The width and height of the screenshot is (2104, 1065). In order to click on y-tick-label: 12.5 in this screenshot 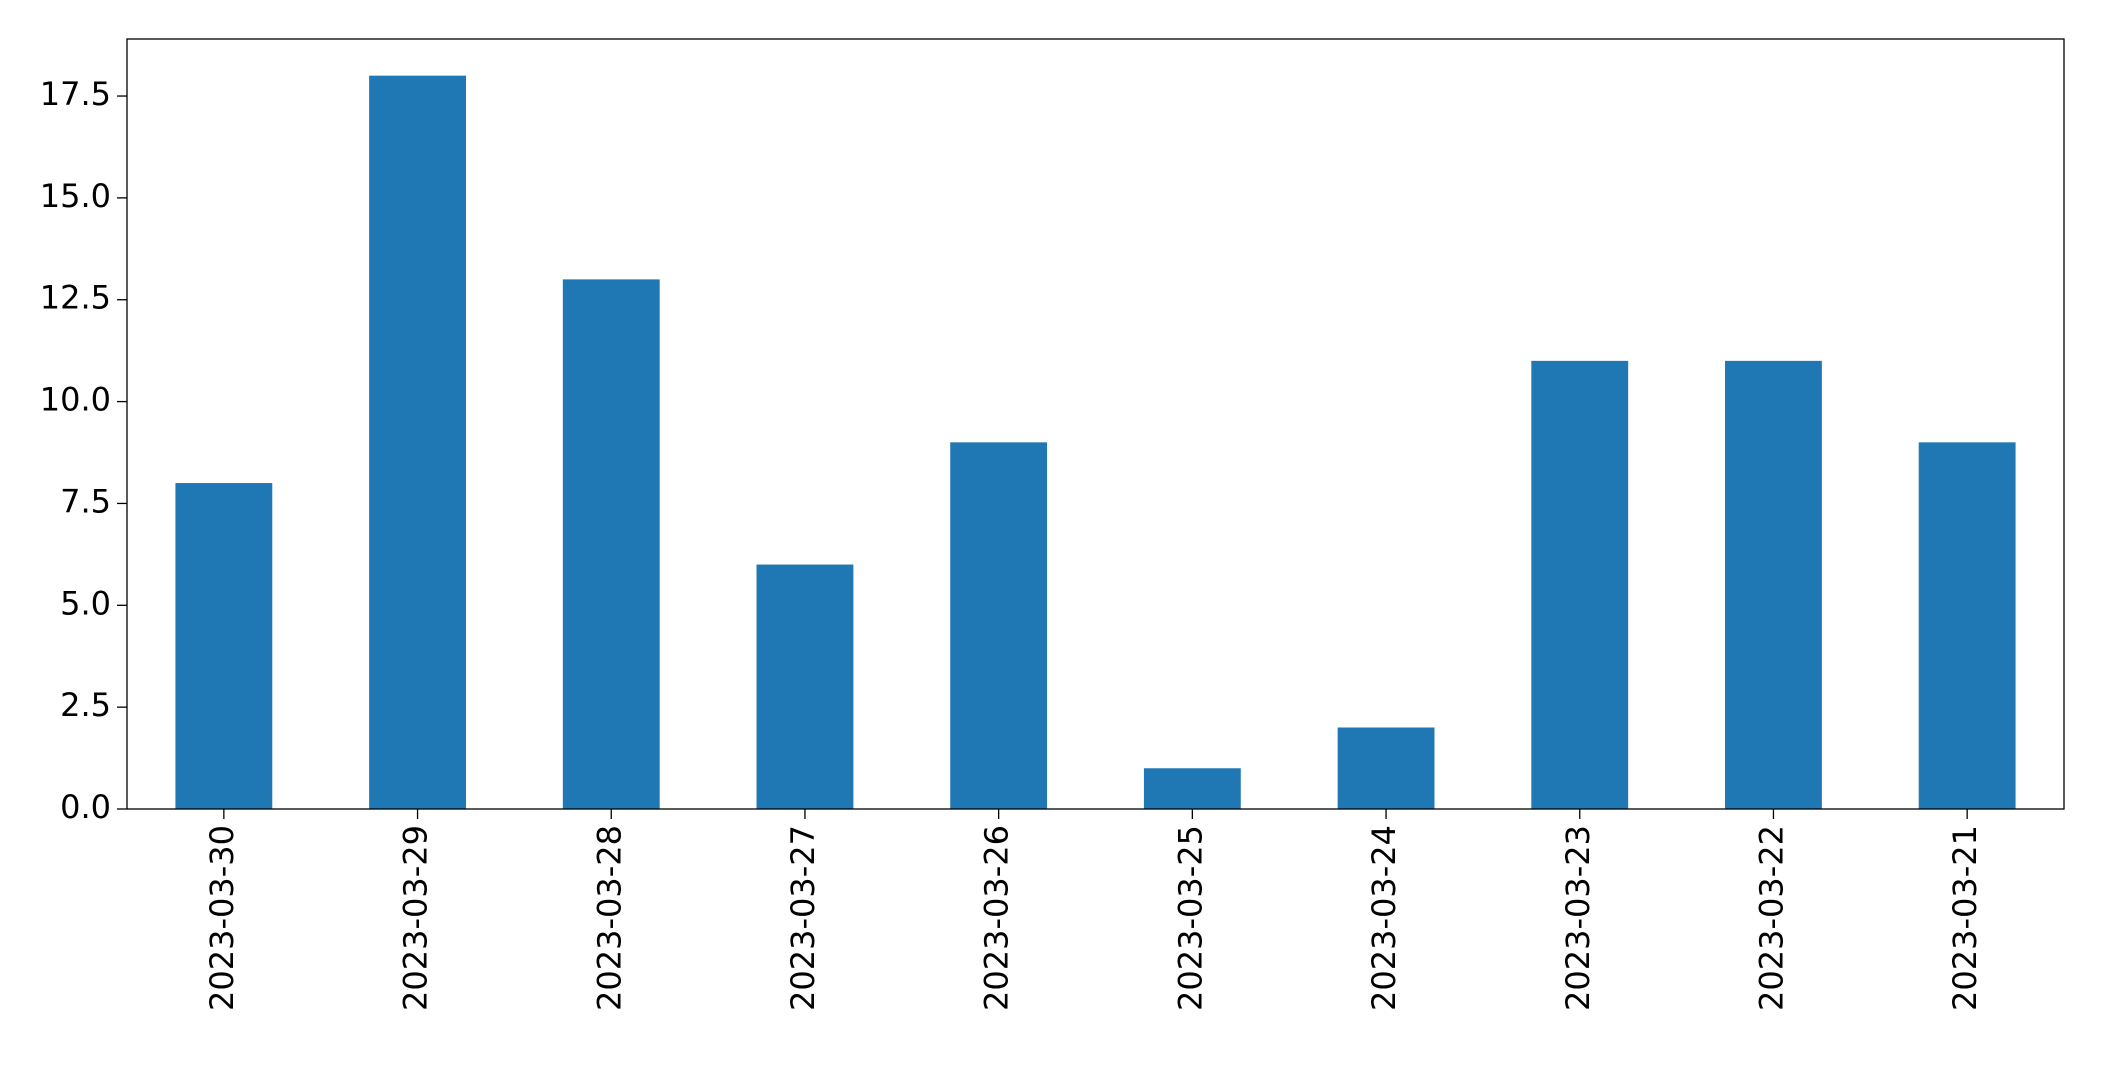, I will do `click(75, 298)`.